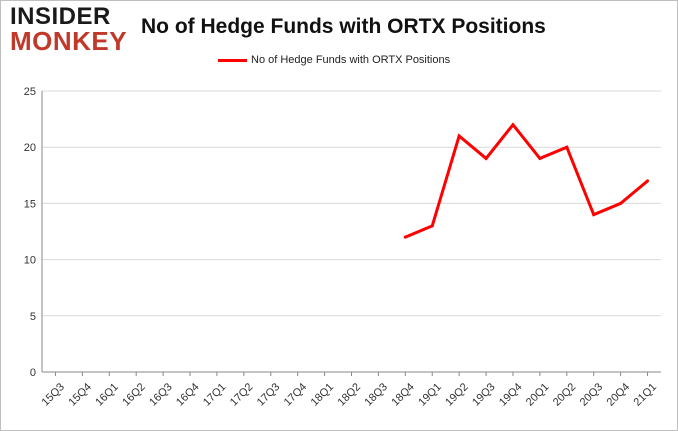 This screenshot has width=678, height=431. Describe the element at coordinates (30, 148) in the screenshot. I see `y-tick-label: 20` at that location.